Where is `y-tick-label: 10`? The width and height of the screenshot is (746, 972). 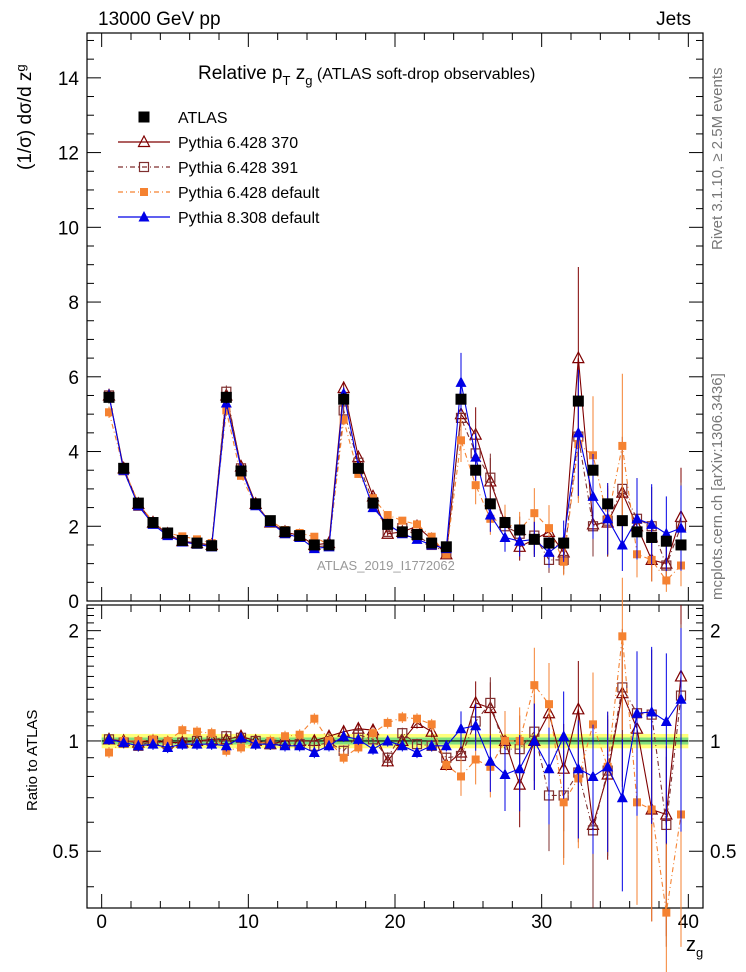
y-tick-label: 10 is located at coordinates (68, 228).